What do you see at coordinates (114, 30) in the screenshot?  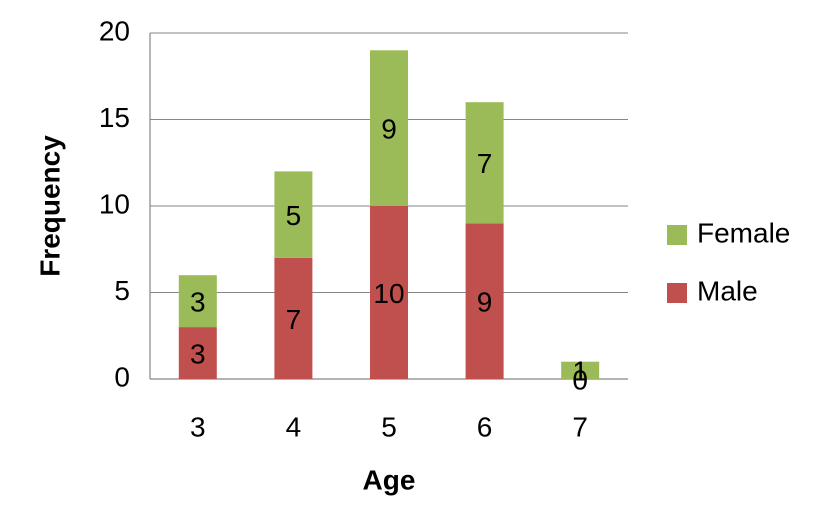 I see `y-tick-label: 20` at bounding box center [114, 30].